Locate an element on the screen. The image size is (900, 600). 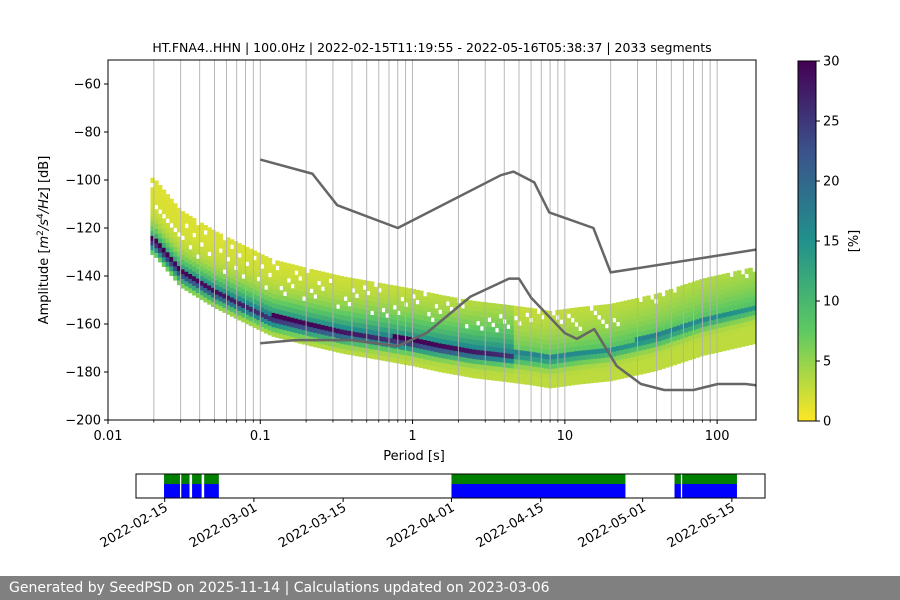
data-bar is located at coordinates (211, 491).